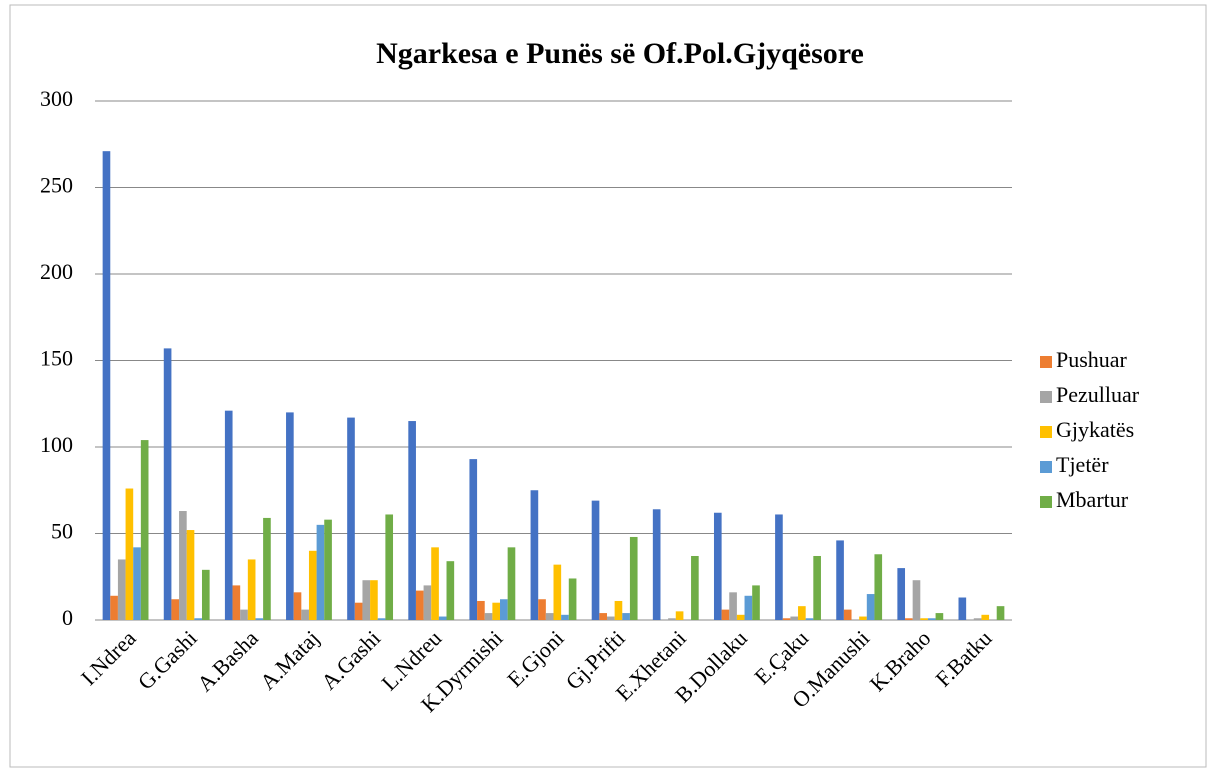 The width and height of the screenshot is (1211, 771). I want to click on legend-label: Pushuar, so click(1092, 359).